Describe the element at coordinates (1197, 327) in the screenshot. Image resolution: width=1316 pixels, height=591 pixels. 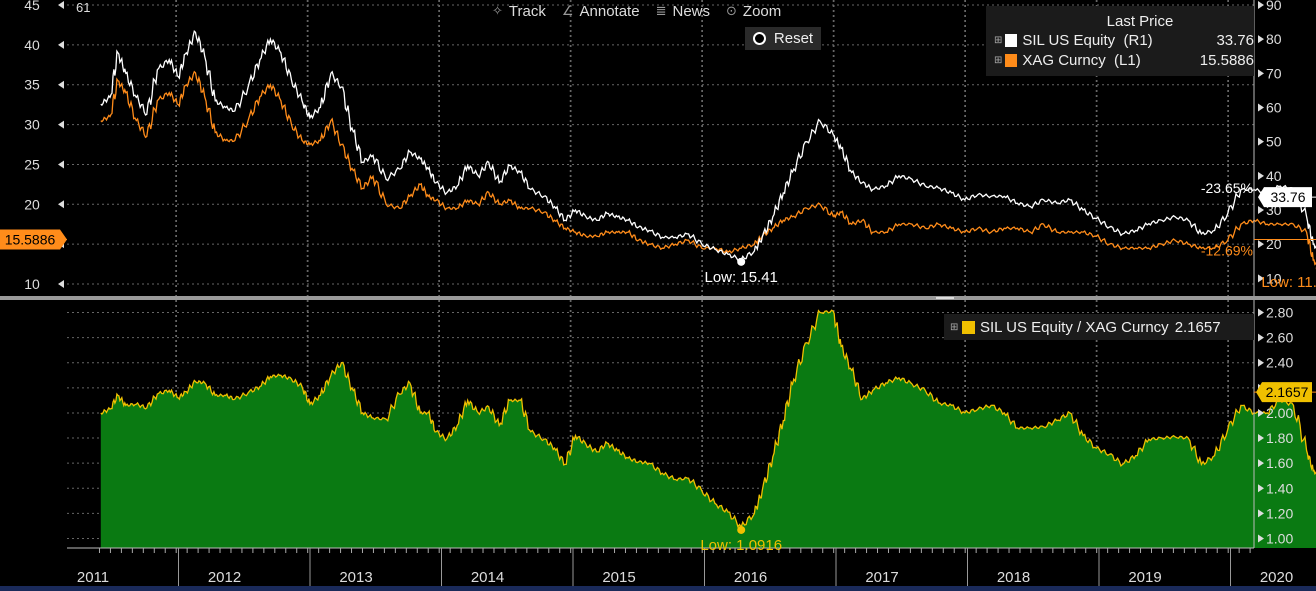
I see `legend-value-ratio: 2.1657` at that location.